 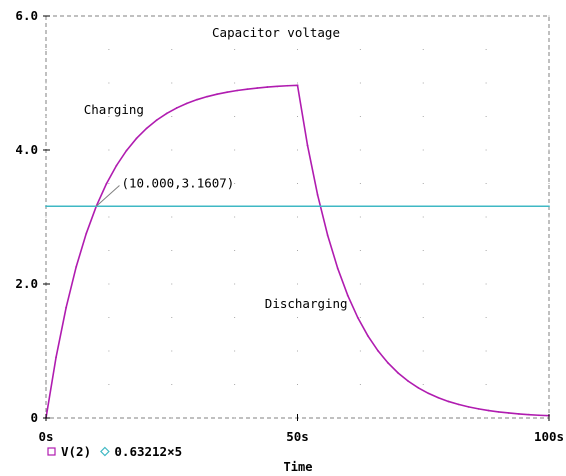 I want to click on legend-marker-diamond, so click(x=105, y=451).